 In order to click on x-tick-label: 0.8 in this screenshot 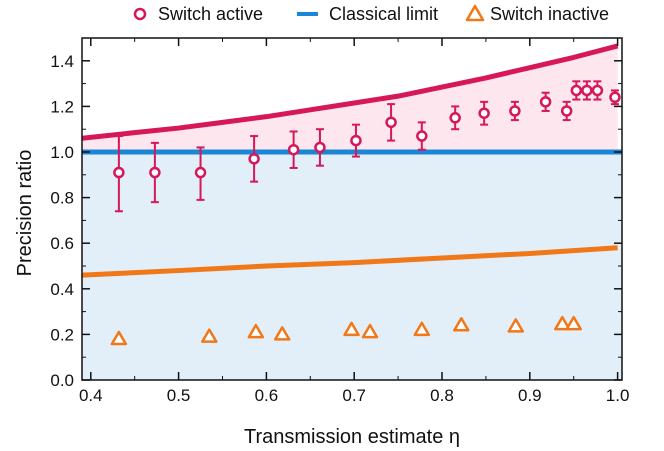, I will do `click(442, 395)`.